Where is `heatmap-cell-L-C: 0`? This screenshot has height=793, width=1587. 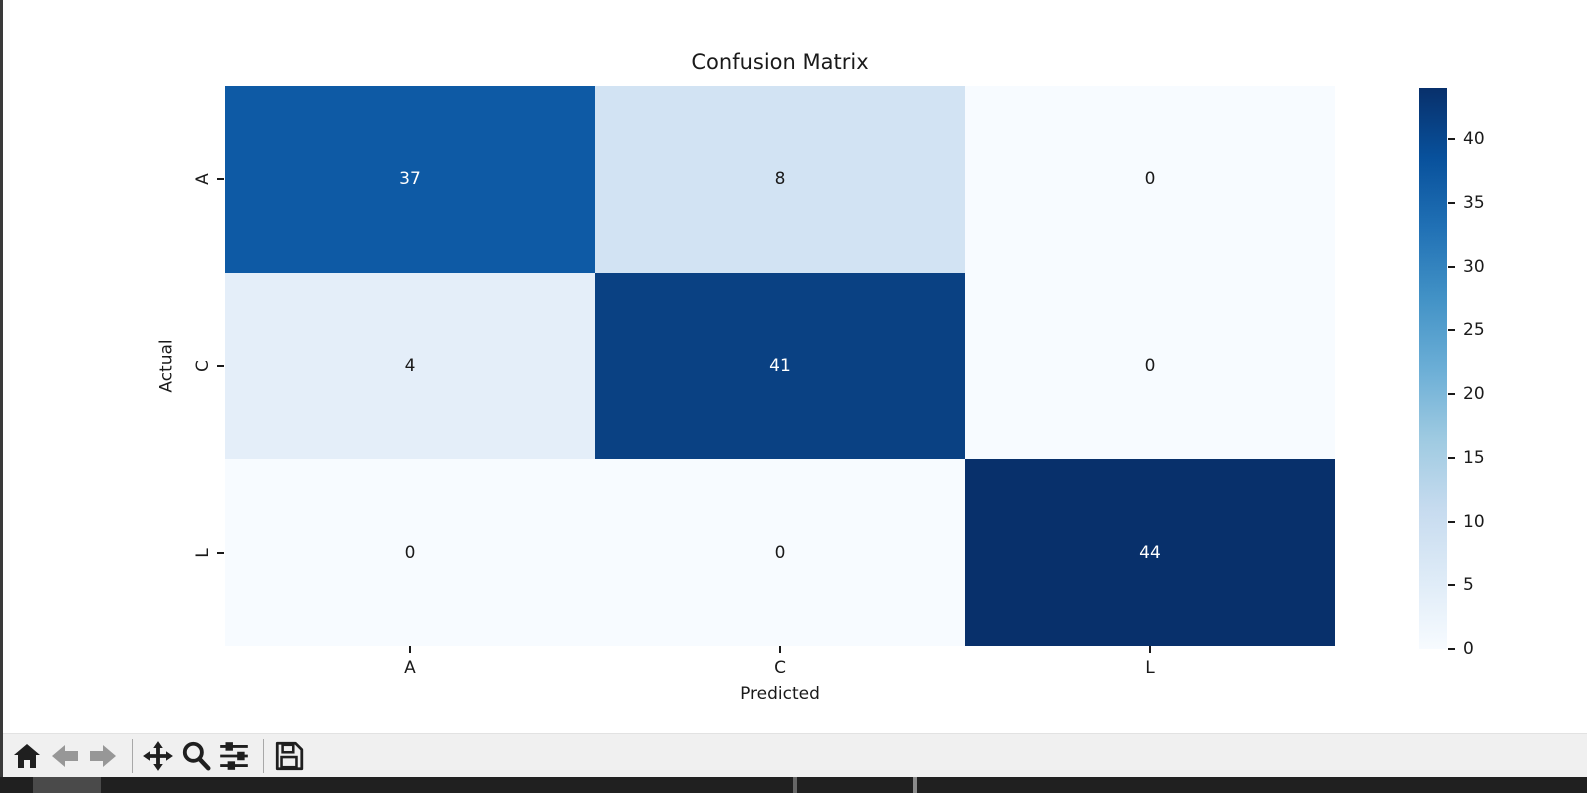 heatmap-cell-L-C: 0 is located at coordinates (780, 552).